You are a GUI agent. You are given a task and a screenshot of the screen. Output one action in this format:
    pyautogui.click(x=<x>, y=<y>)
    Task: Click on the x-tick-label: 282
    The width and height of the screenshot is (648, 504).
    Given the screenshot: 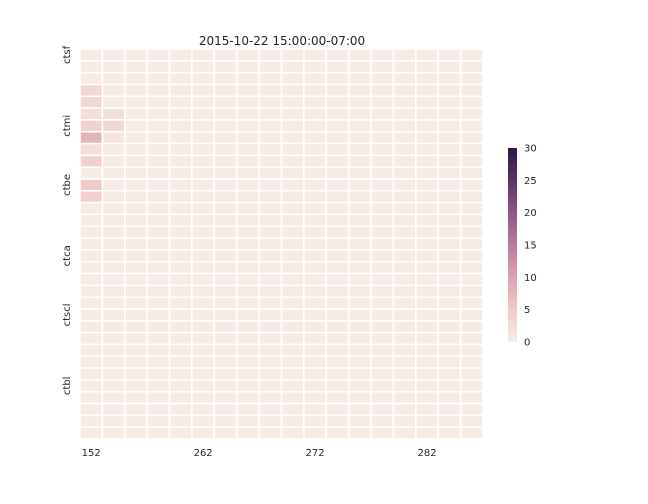 What is the action you would take?
    pyautogui.click(x=426, y=453)
    